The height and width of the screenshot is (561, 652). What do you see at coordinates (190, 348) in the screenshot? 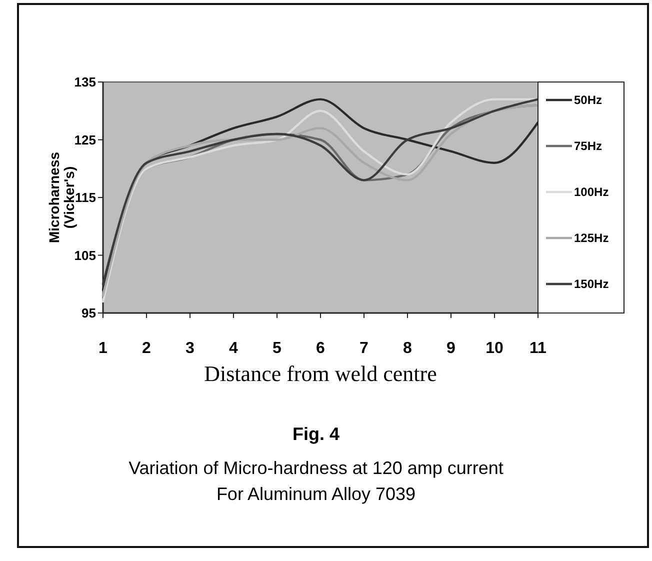
I see `x-tick-label: 3` at bounding box center [190, 348].